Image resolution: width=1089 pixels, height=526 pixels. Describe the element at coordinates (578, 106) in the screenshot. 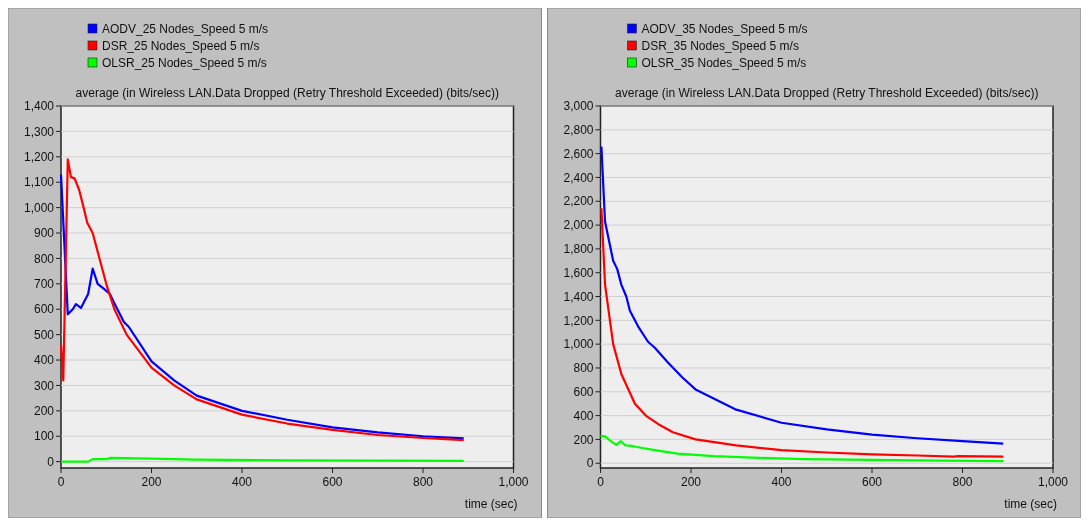

I see `y-tick-label: 3,000` at that location.